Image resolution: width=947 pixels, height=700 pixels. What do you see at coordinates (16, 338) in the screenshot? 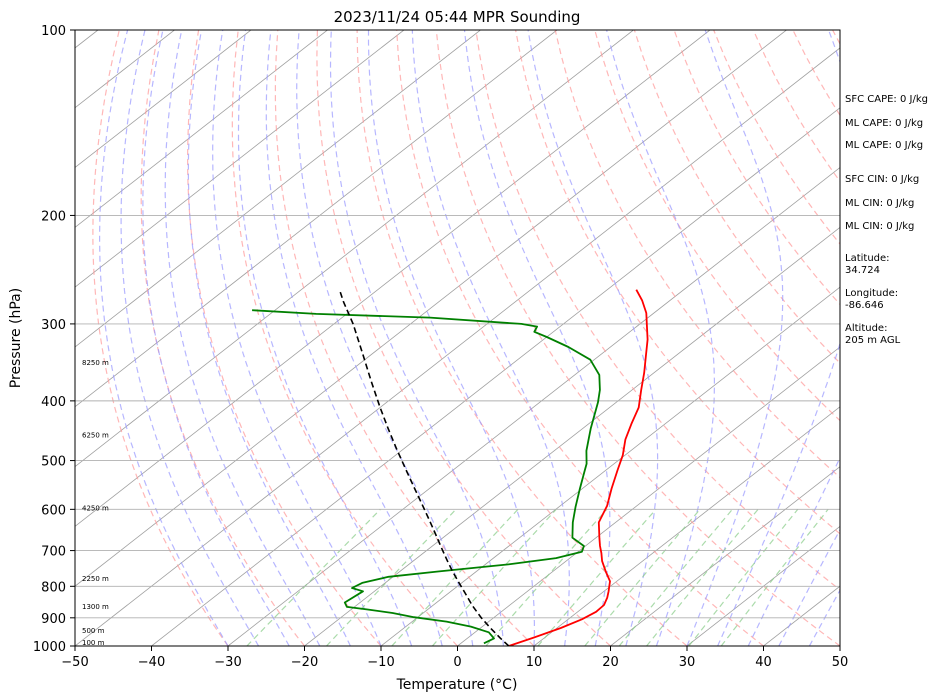
I see `y-axis-label: Pressure (hPa)` at bounding box center [16, 338].